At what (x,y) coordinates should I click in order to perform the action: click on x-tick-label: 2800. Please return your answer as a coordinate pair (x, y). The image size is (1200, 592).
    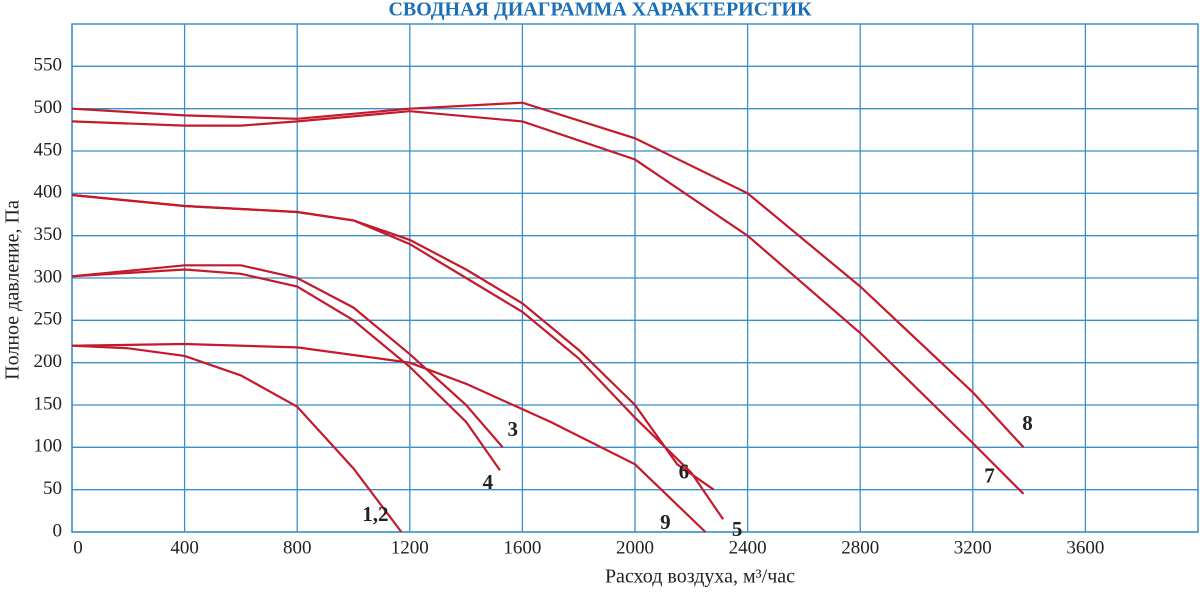
    Looking at the image, I should click on (860, 547).